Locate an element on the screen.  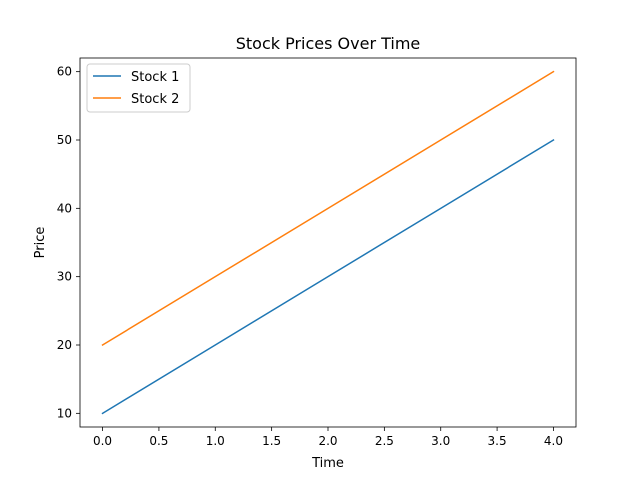
y-axis-ticks: 10 20 30 40 50 60 is located at coordinates (68, 242).